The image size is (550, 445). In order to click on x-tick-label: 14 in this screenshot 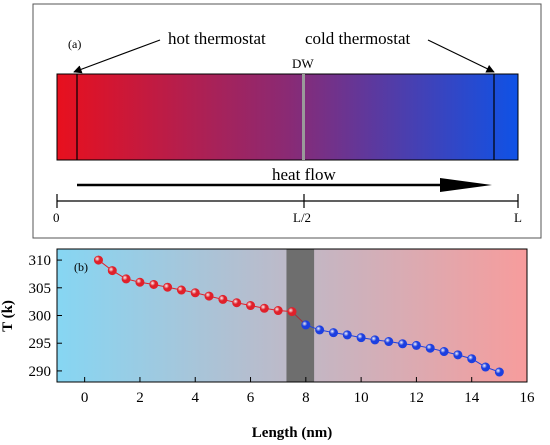, I will do `click(472, 398)`.